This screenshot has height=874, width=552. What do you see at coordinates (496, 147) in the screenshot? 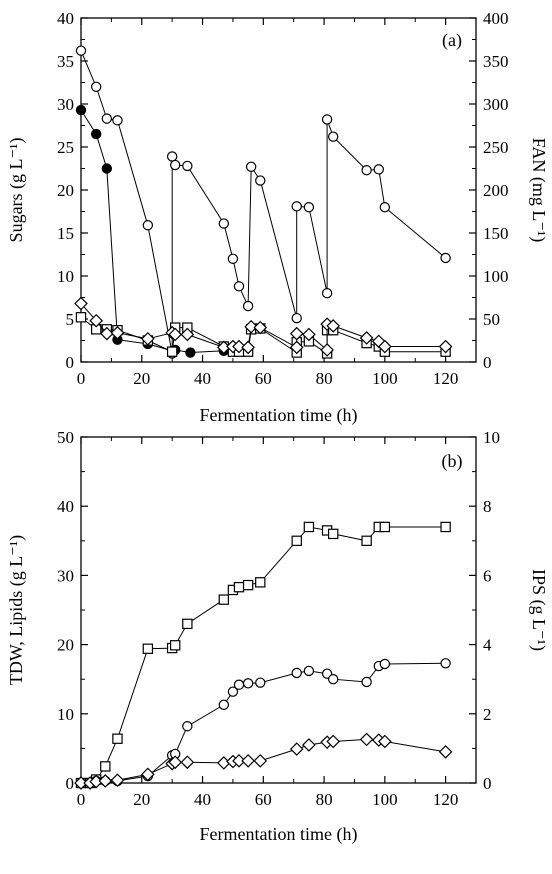
I see `y-right-tick-label: 250` at bounding box center [496, 147].